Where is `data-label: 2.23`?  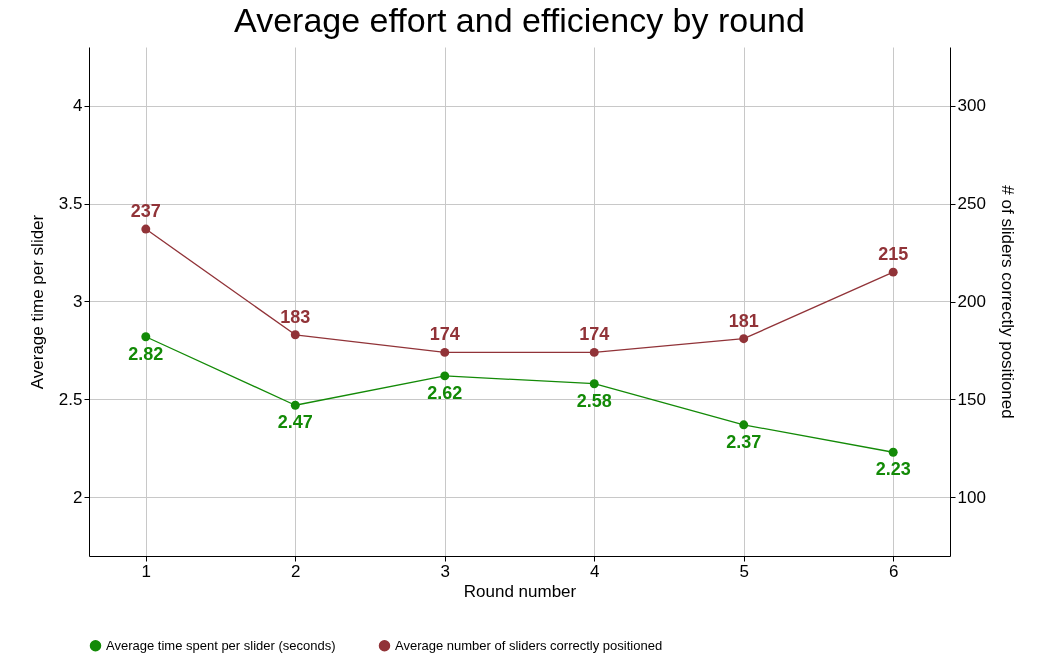 data-label: 2.23 is located at coordinates (893, 469).